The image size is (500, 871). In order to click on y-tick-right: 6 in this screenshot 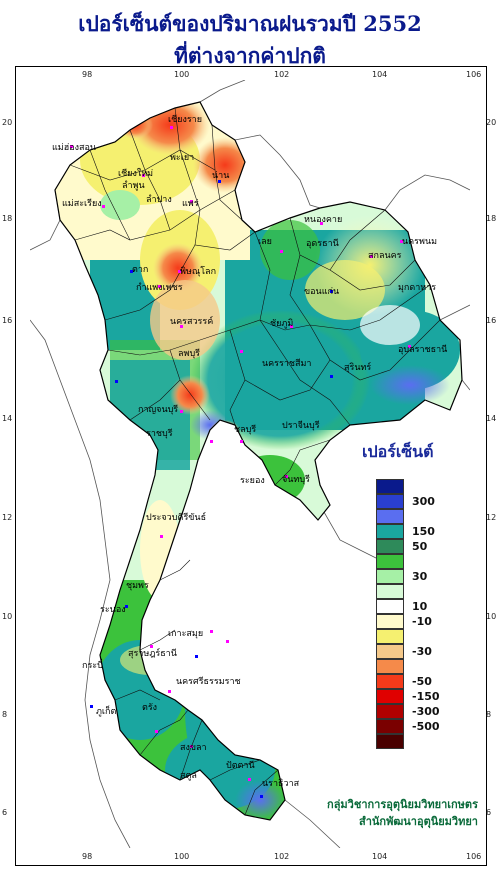, I will do `click(489, 812)`.